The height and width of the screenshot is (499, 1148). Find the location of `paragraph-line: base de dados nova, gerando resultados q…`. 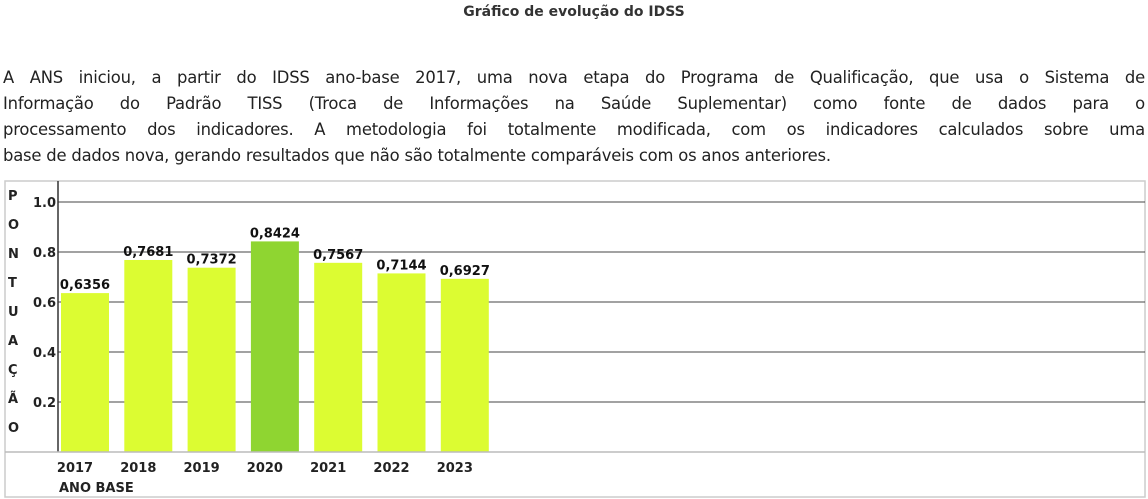

paragraph-line: base de dados nova, gerando resultados q… is located at coordinates (417, 155).